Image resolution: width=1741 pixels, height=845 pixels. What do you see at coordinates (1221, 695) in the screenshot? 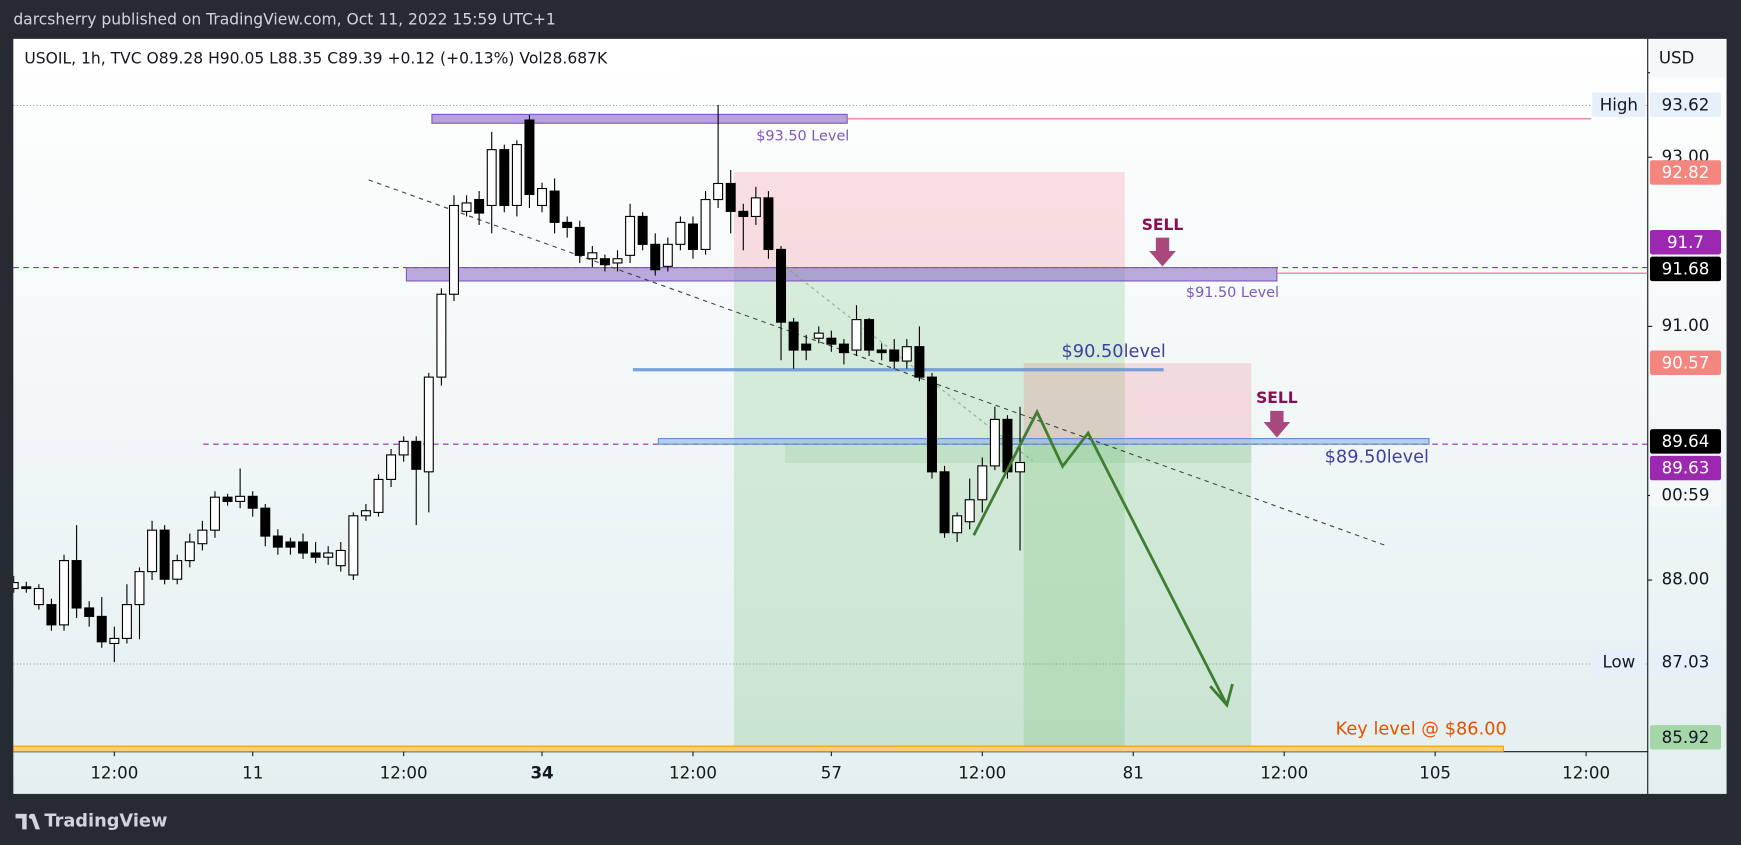
I see `arrow-head` at bounding box center [1221, 695].